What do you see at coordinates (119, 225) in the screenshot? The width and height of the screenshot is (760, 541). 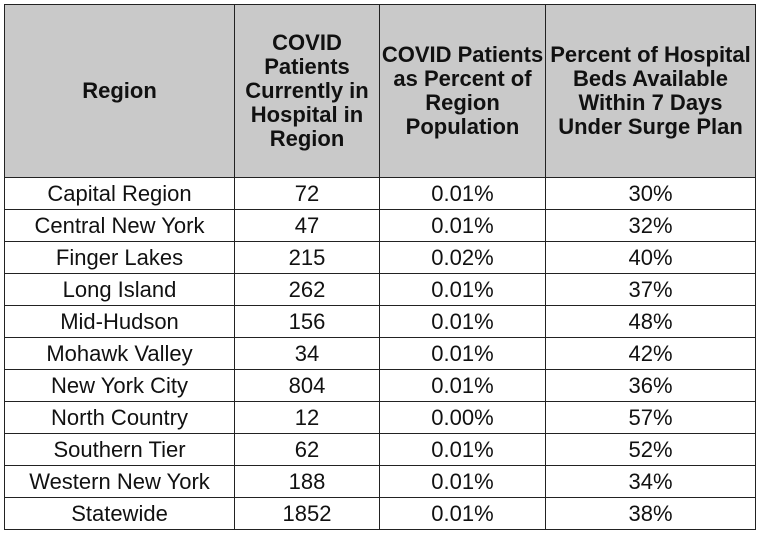 I see `cell-region: Central New York` at bounding box center [119, 225].